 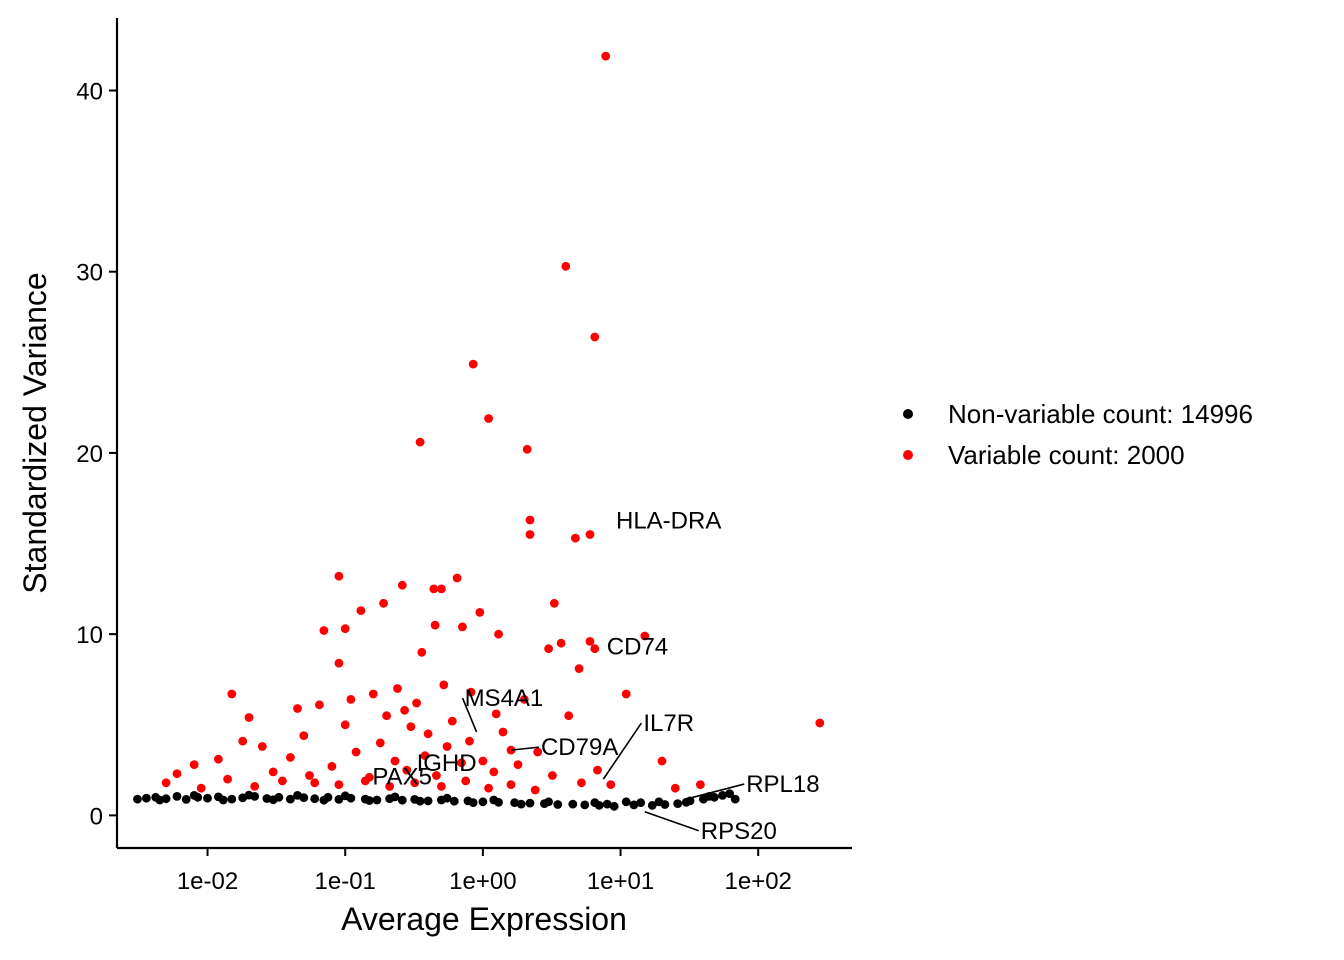 What do you see at coordinates (637, 647) in the screenshot?
I see `gene-label: CD74` at bounding box center [637, 647].